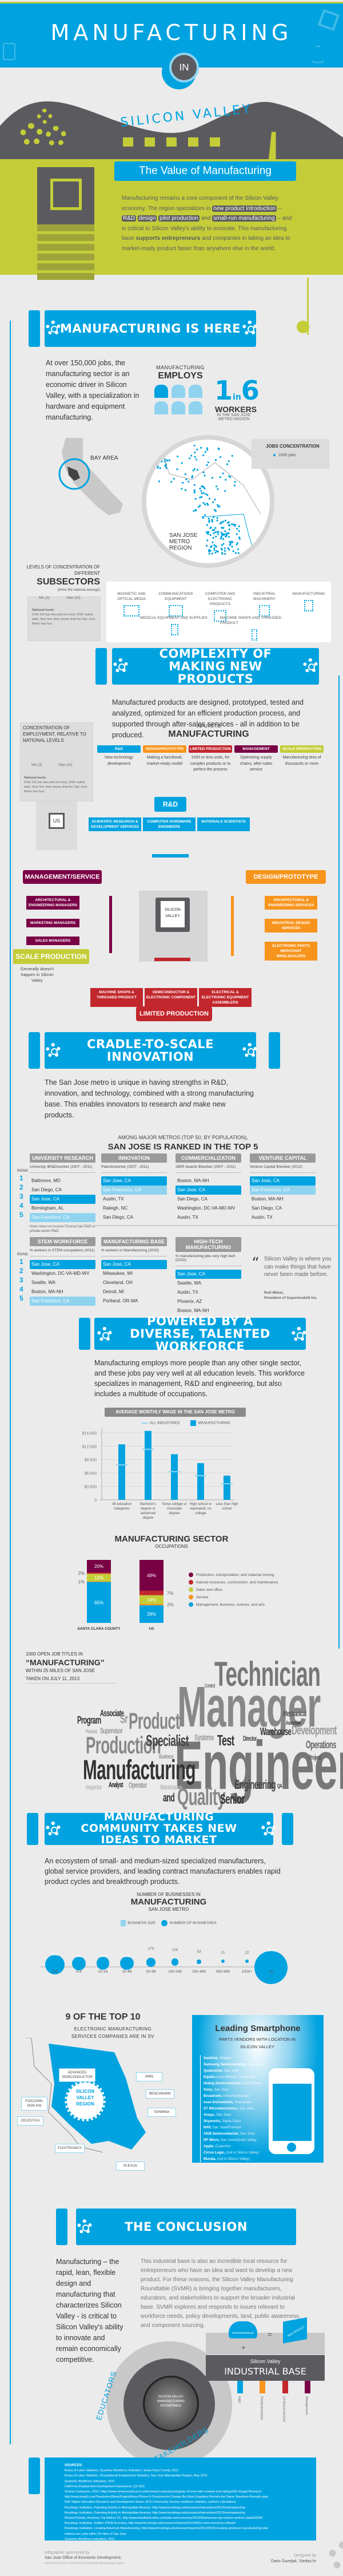 The width and height of the screenshot is (343, 2576). I want to click on stage-label: DESIGN/PROTOTYPE, so click(164, 749).